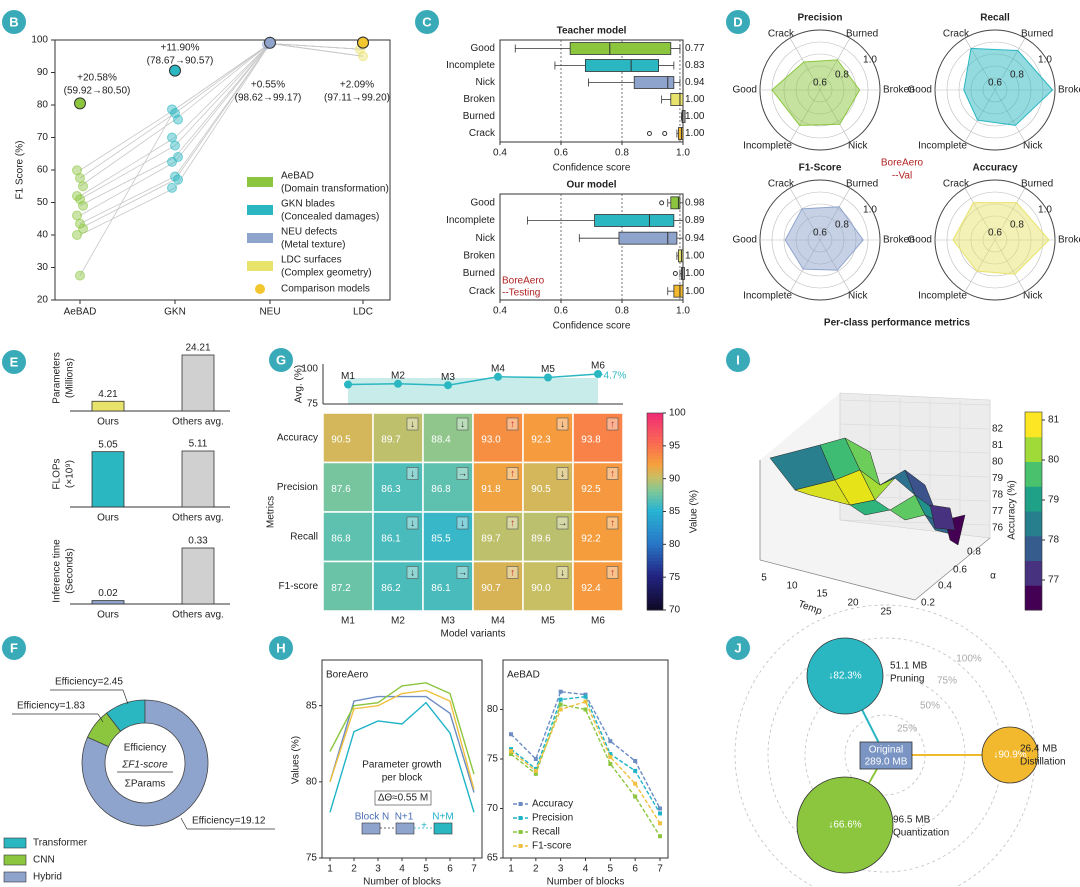  I want to click on cbar-label: 77, so click(1054, 580).